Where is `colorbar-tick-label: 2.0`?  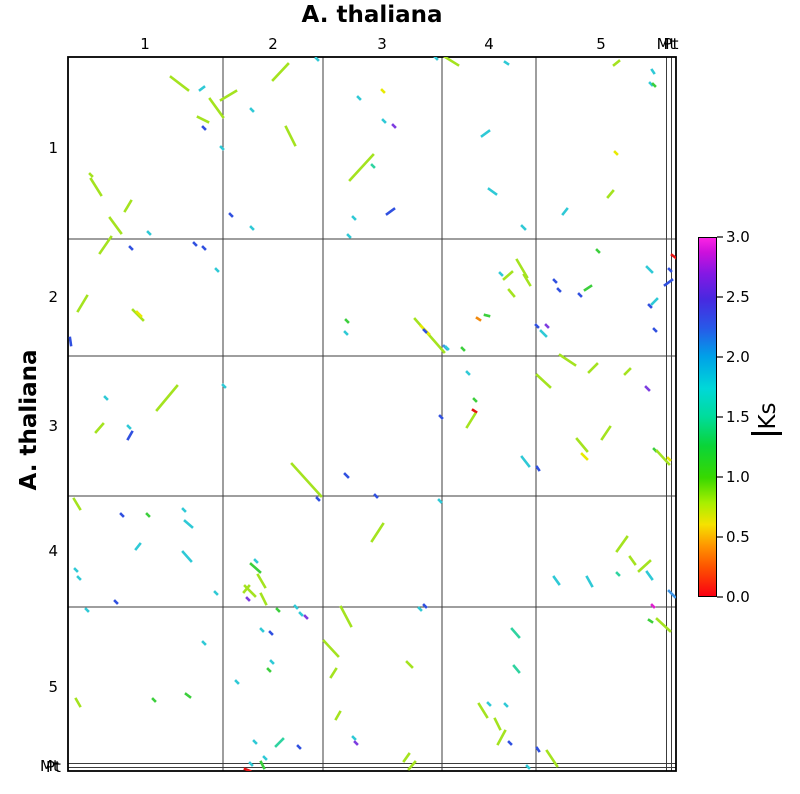 colorbar-tick-label: 2.0 is located at coordinates (738, 357).